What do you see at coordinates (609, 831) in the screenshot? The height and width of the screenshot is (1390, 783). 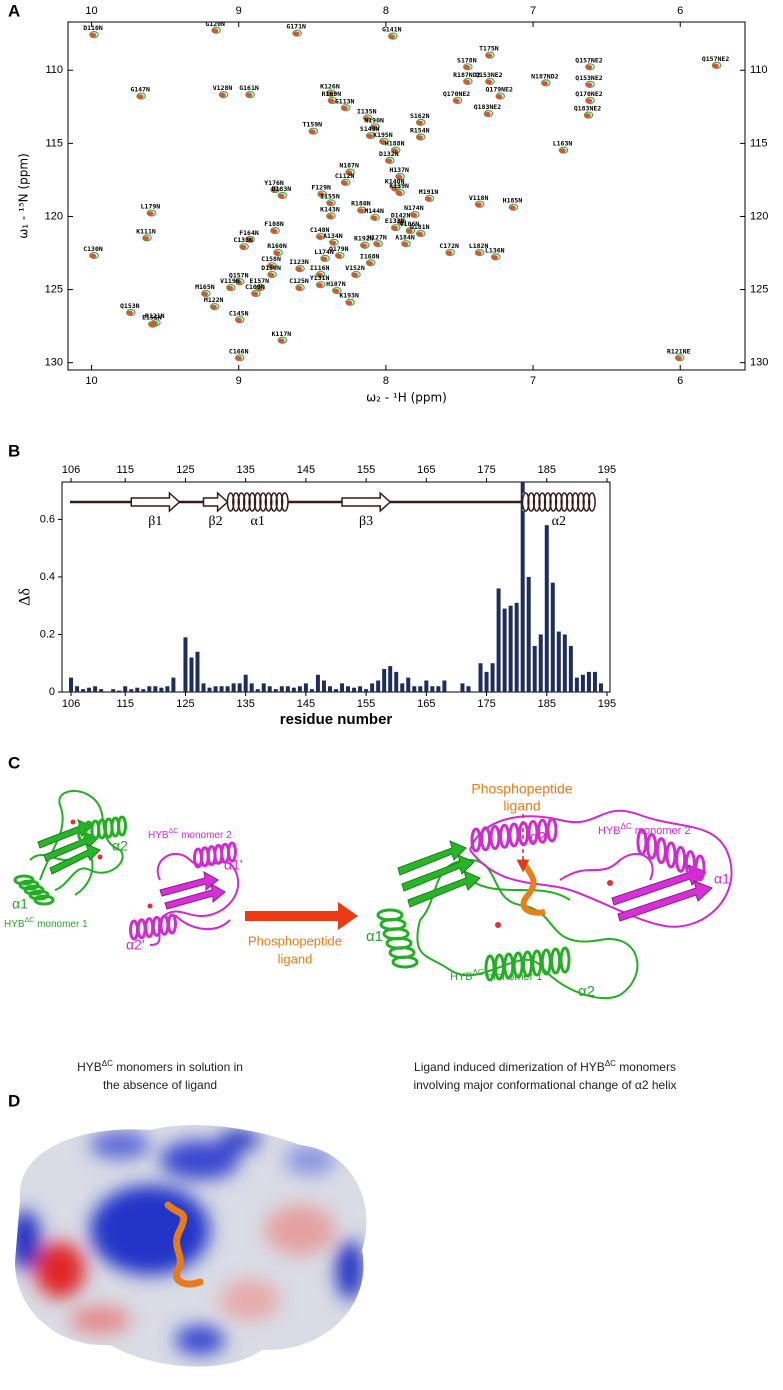 I see `text: HYB` at bounding box center [609, 831].